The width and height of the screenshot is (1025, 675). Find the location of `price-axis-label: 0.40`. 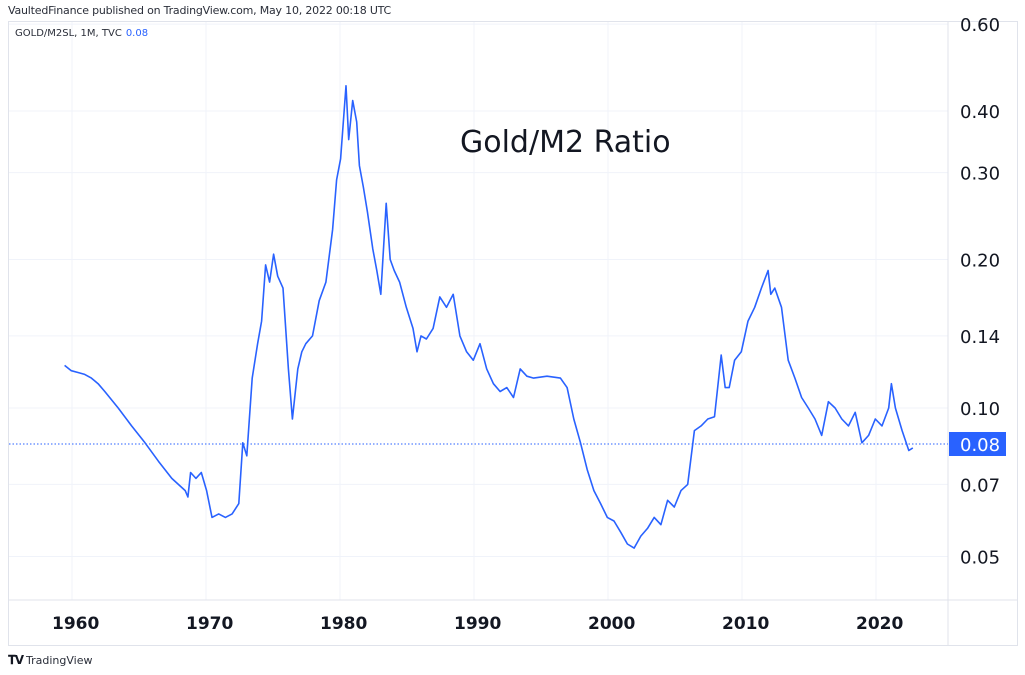

price-axis-label: 0.40 is located at coordinates (980, 112).